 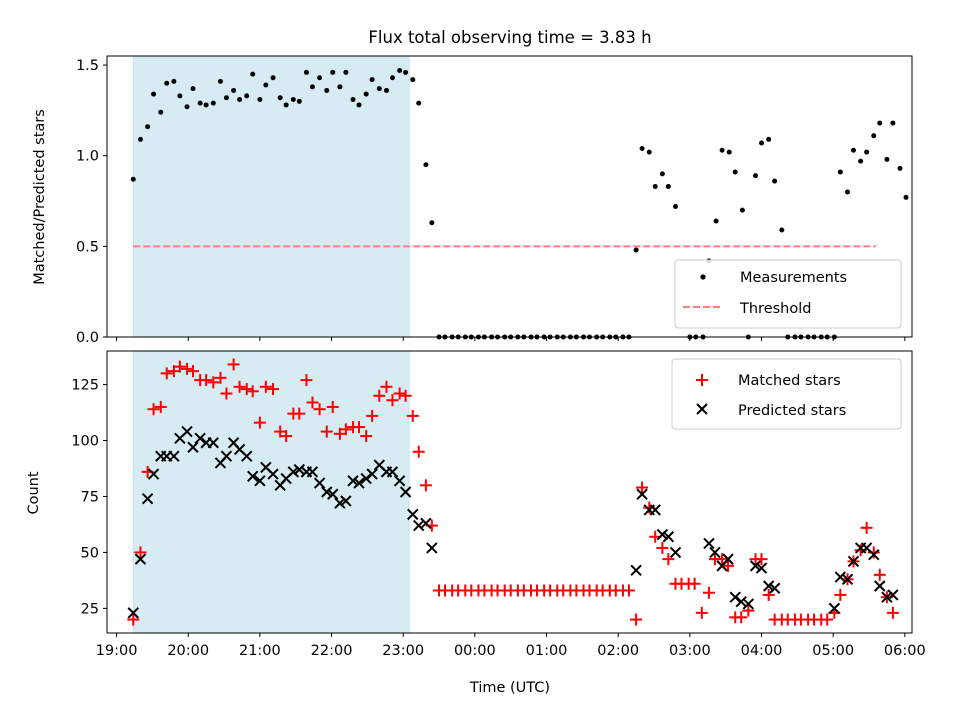 I want to click on x-tick-label: 19:00, so click(x=117, y=651).